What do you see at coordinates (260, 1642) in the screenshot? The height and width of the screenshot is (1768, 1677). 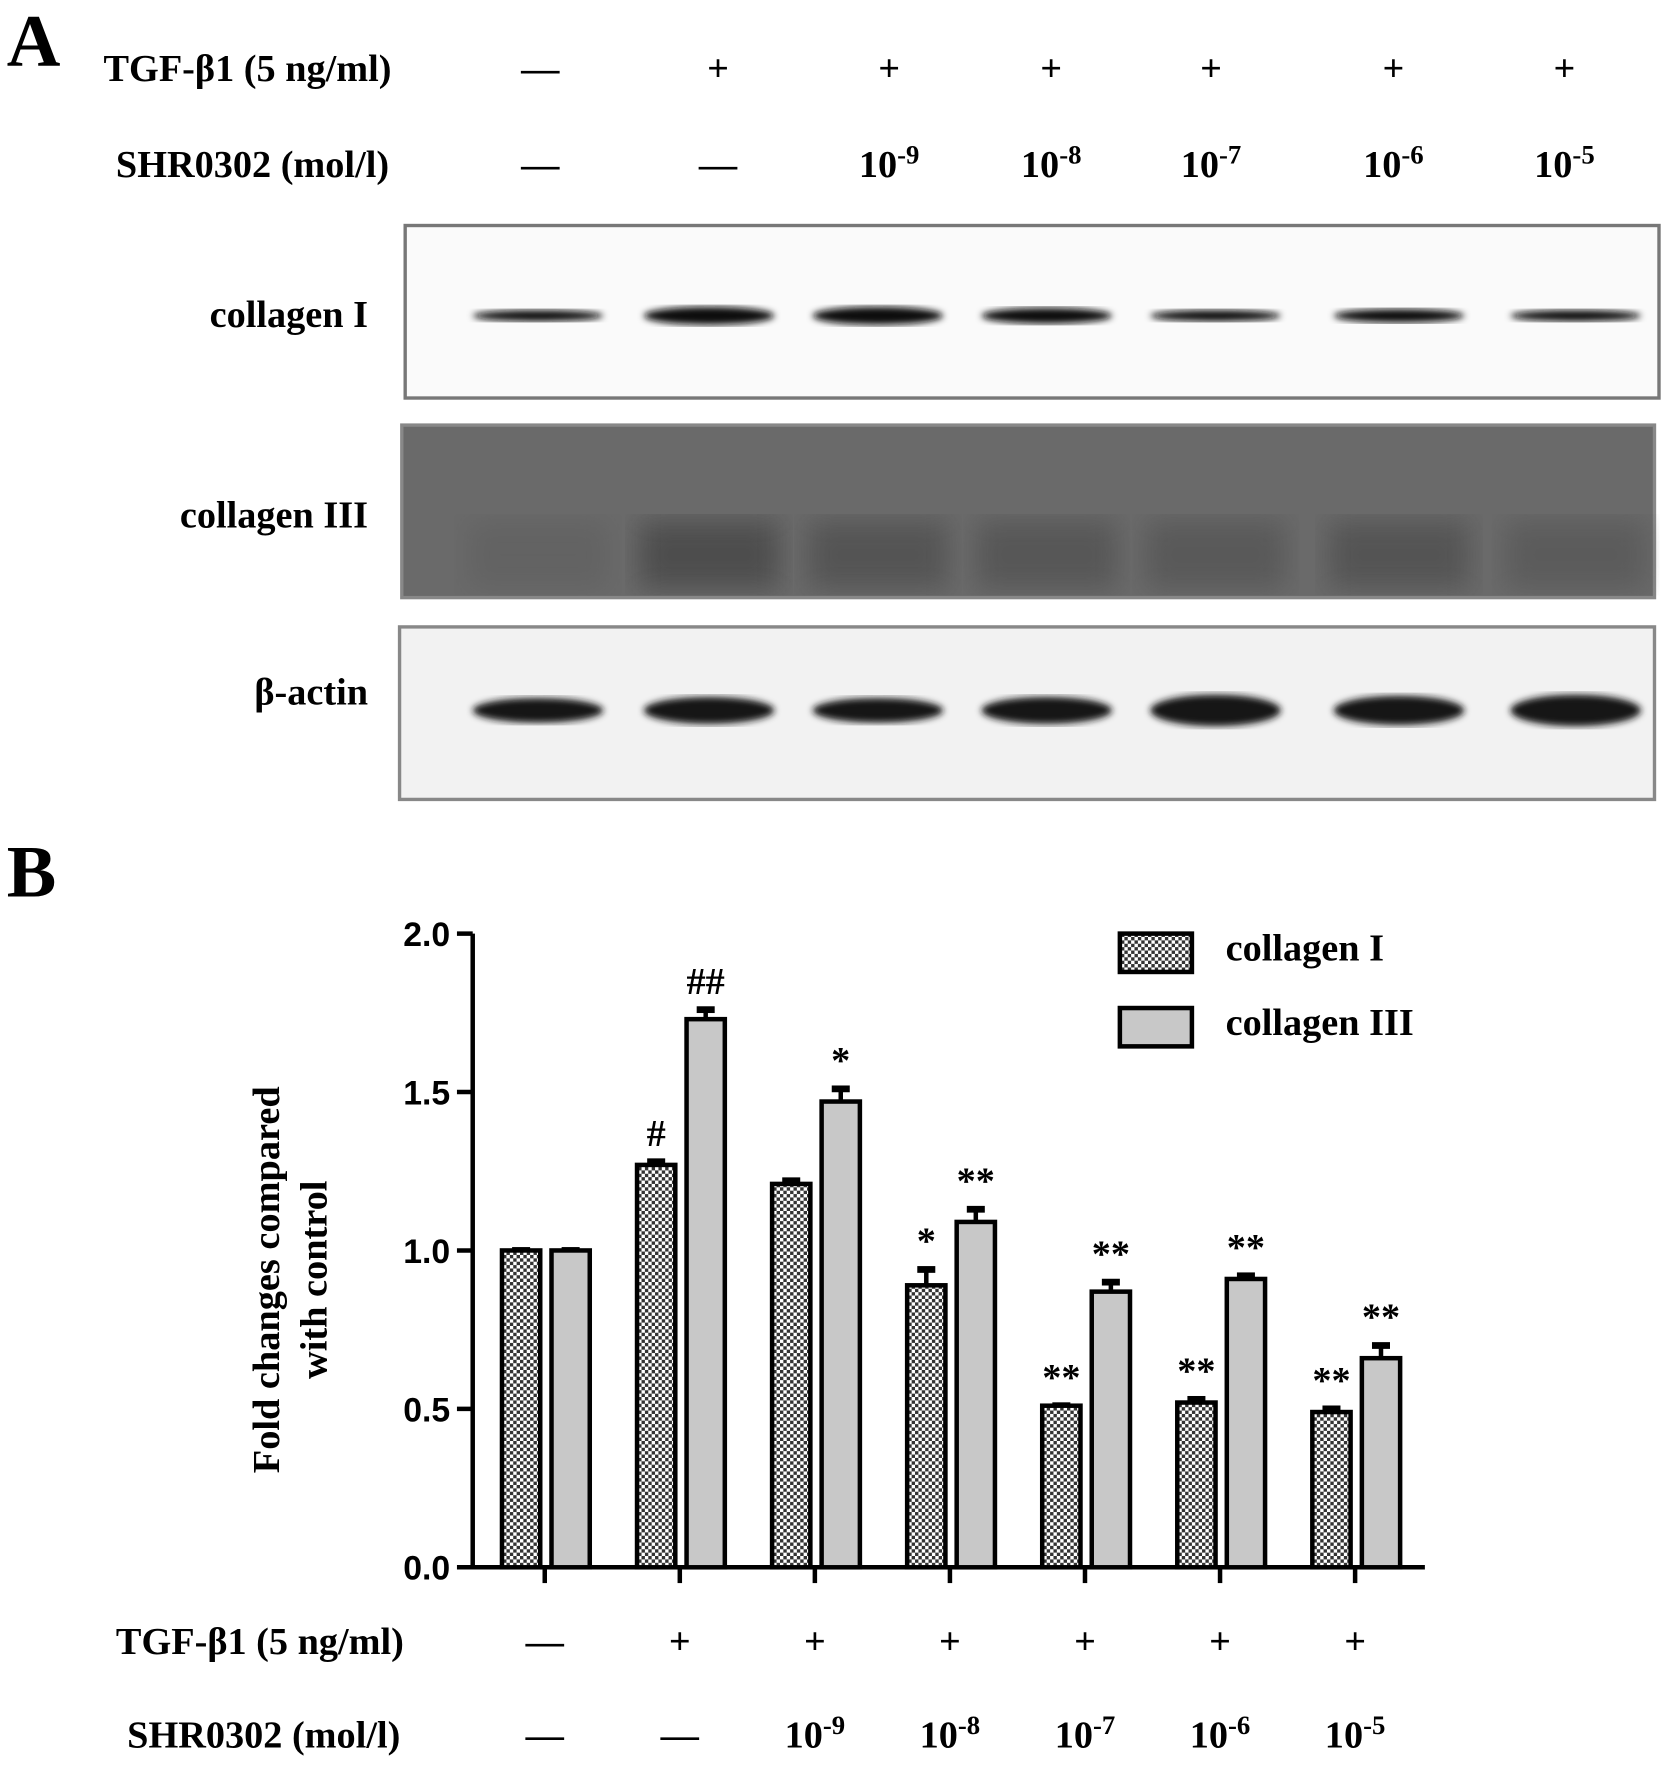 I see `condition-label: TGF-β1 (5 ng/ml)` at bounding box center [260, 1642].